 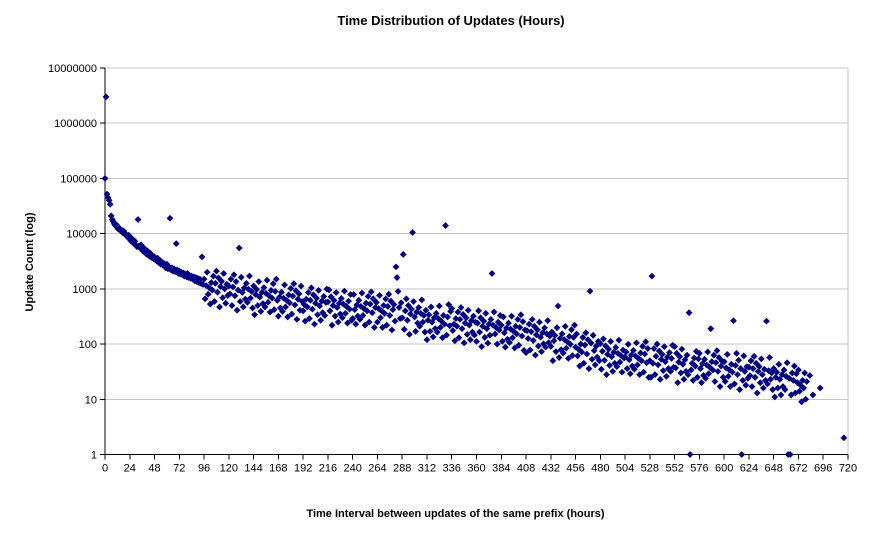 I want to click on x-tick-label: 312, so click(x=427, y=469).